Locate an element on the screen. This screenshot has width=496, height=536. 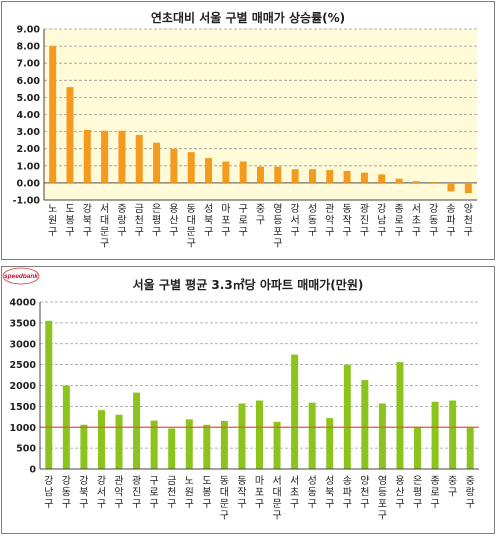
y-tick-label: 2000 is located at coordinates (23, 386).